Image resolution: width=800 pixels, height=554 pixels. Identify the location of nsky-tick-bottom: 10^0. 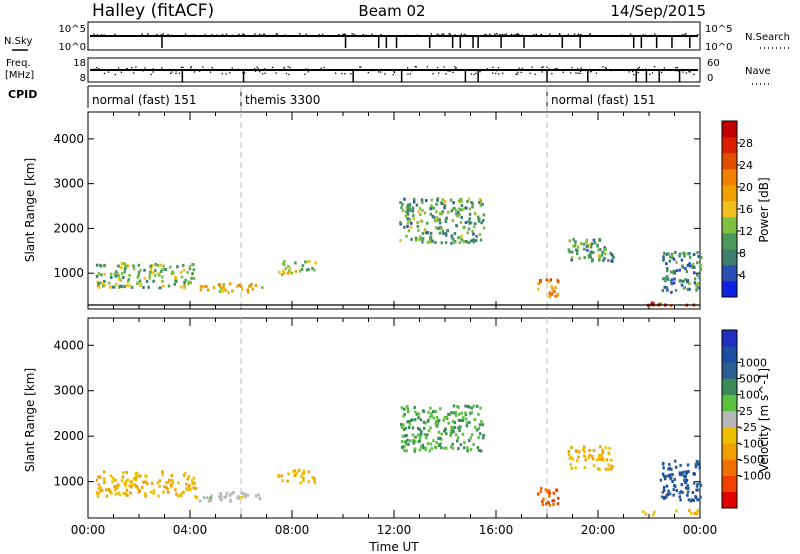
(72, 47).